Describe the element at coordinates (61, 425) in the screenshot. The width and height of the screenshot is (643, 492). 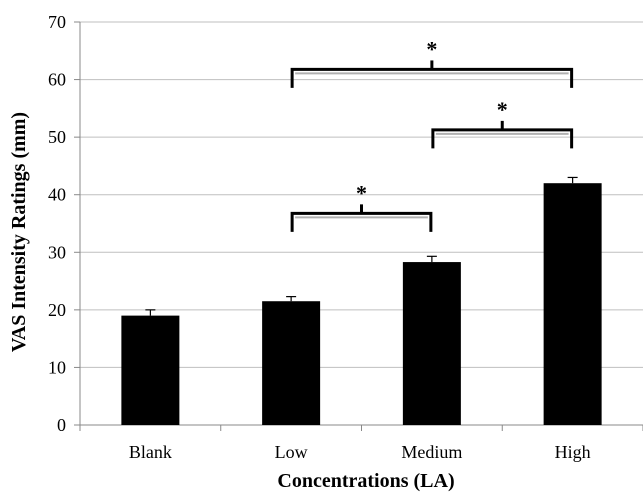
I see `y-tick-label: 0` at that location.